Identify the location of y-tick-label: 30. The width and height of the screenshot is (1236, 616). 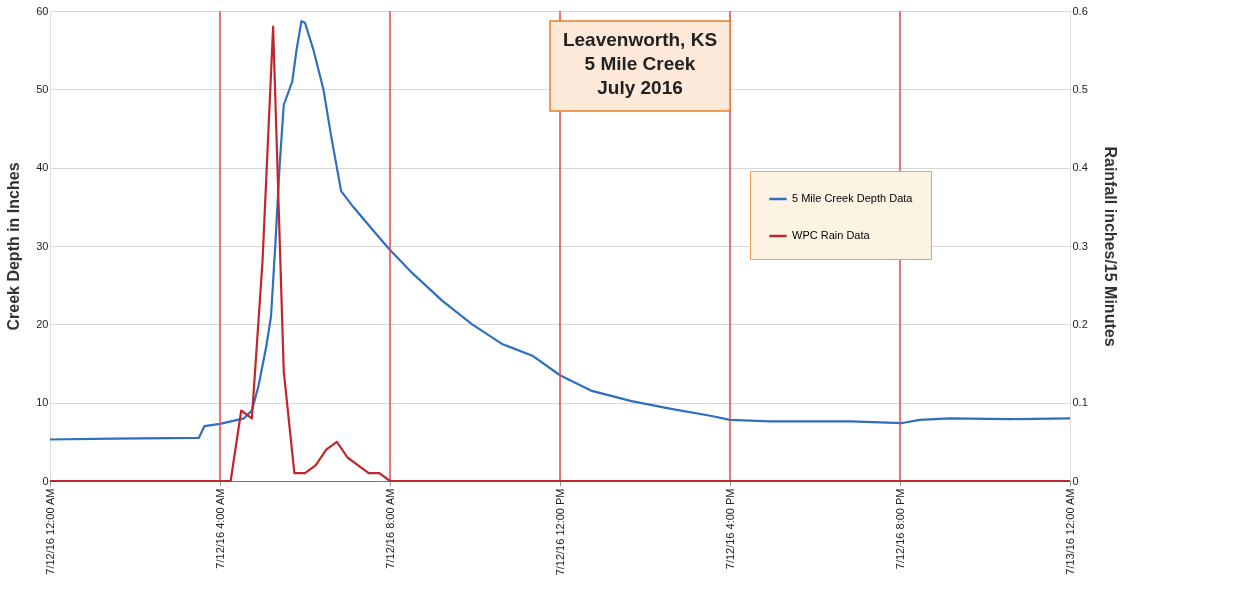
(42, 245).